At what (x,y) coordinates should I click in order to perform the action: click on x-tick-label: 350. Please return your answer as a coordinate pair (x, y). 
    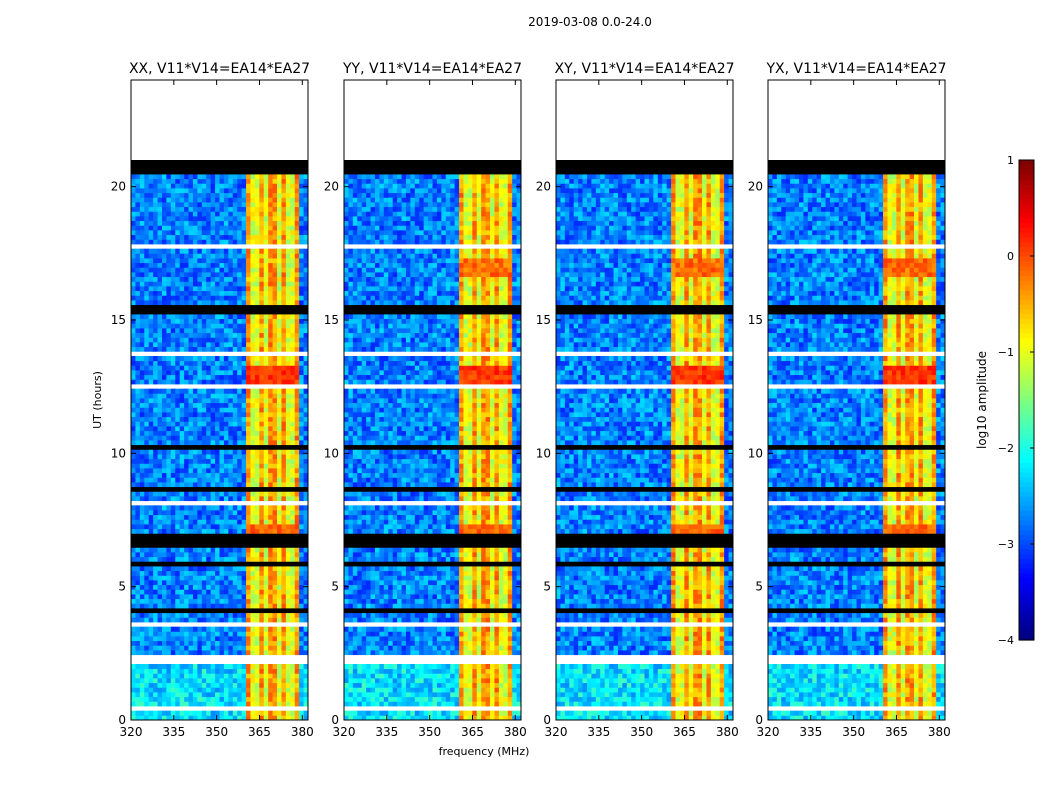
    Looking at the image, I should click on (216, 732).